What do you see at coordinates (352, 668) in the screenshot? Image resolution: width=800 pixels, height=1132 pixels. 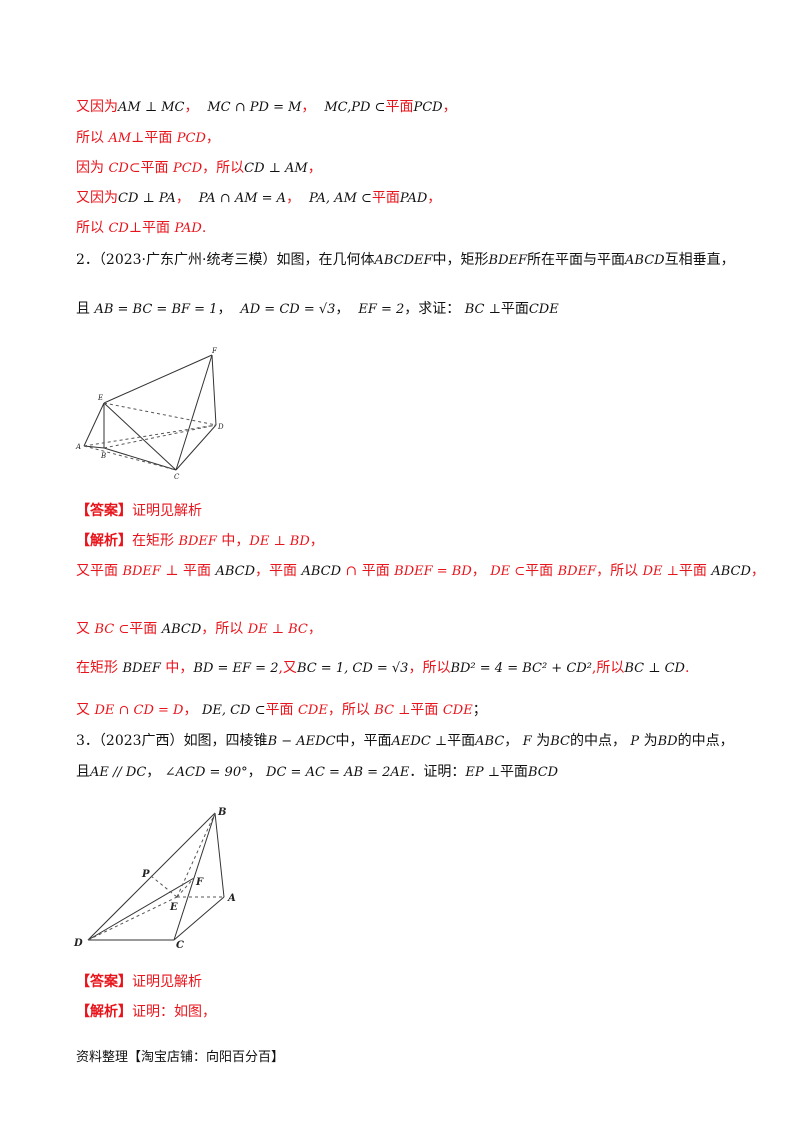 I see `math: BC = 1, CD = √3` at bounding box center [352, 668].